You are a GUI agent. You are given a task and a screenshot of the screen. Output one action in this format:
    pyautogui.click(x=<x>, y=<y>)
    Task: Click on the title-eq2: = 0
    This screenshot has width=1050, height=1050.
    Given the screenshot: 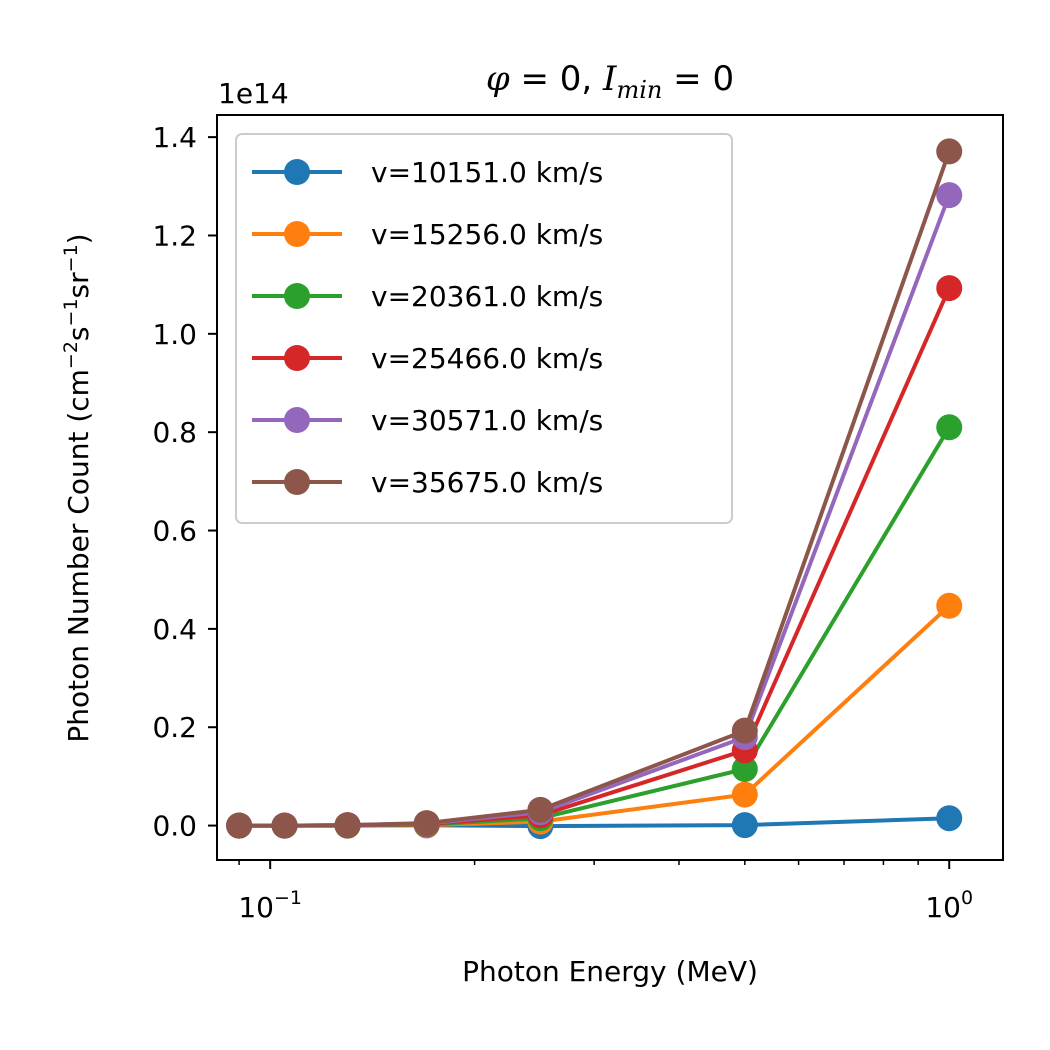 What is the action you would take?
    pyautogui.click(x=698, y=79)
    